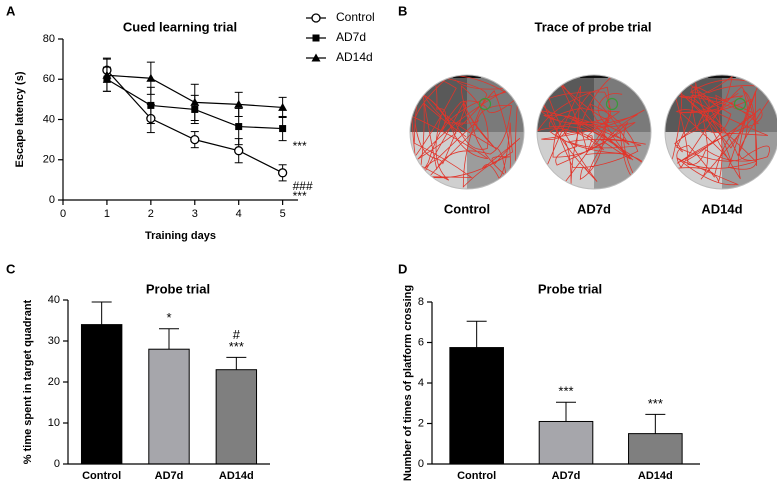  What do you see at coordinates (303, 186) in the screenshot?
I see `significance-label: ###` at bounding box center [303, 186].